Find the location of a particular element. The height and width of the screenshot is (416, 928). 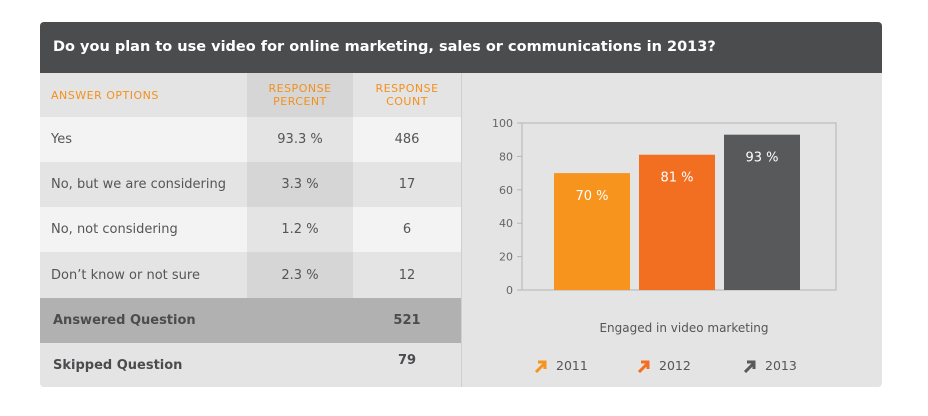

column-header-response-percent: RESPONSE PERCENT is located at coordinates (300, 95).